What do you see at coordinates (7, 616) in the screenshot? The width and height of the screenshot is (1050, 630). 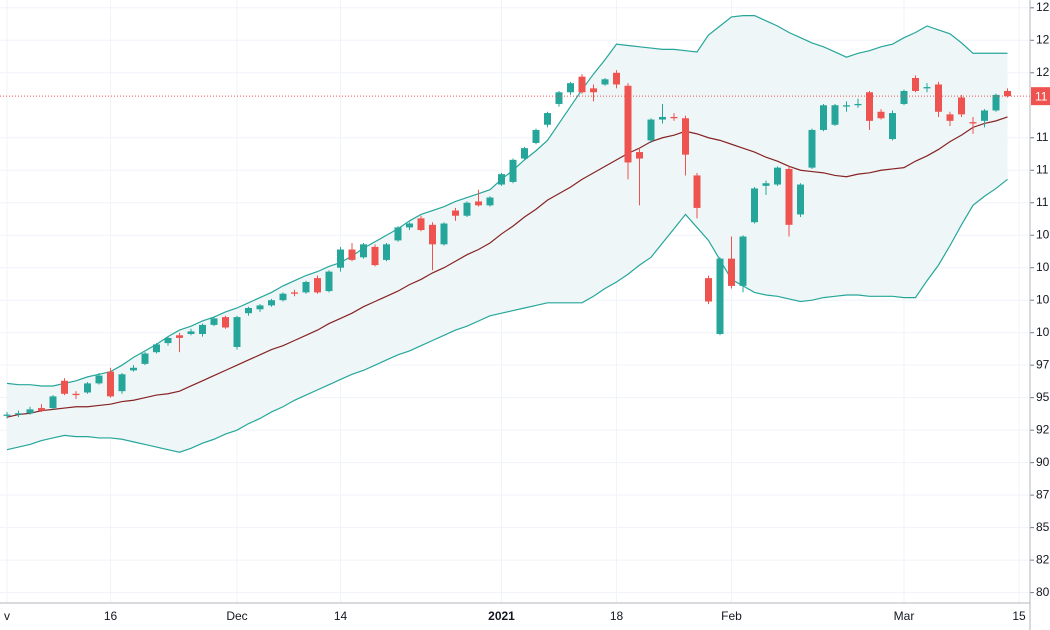 I see `x-tick-label: v` at bounding box center [7, 616].